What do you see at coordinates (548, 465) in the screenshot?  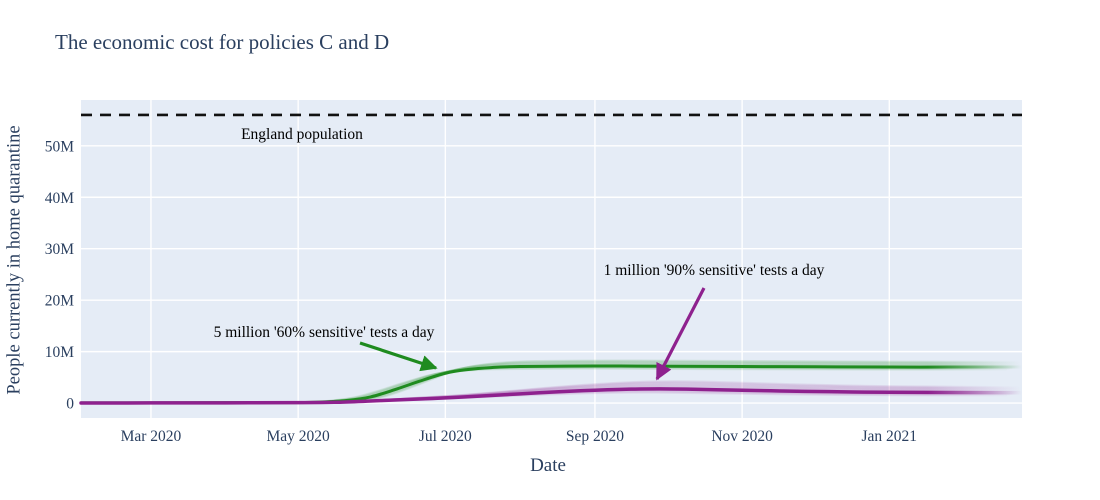 I see `x-axis-title: Date` at bounding box center [548, 465].